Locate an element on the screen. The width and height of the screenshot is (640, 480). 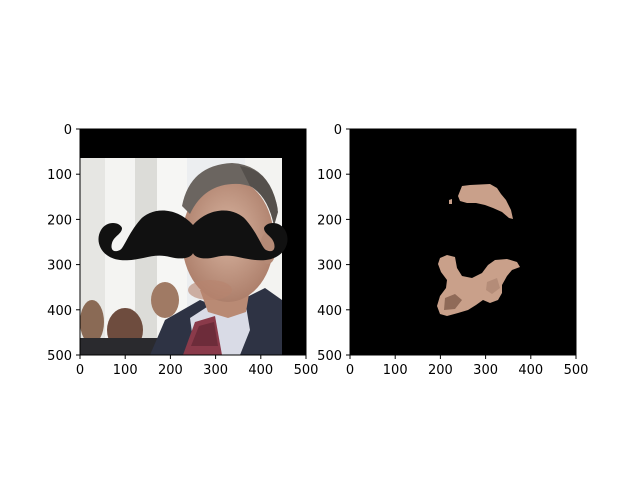
right-y-tick-label: 500 is located at coordinates (329, 356).